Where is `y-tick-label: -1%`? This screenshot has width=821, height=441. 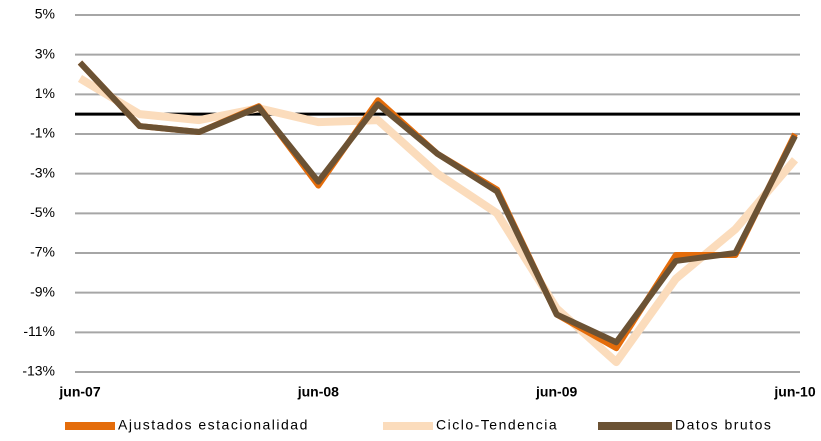 y-tick-label: -1% is located at coordinates (42, 133).